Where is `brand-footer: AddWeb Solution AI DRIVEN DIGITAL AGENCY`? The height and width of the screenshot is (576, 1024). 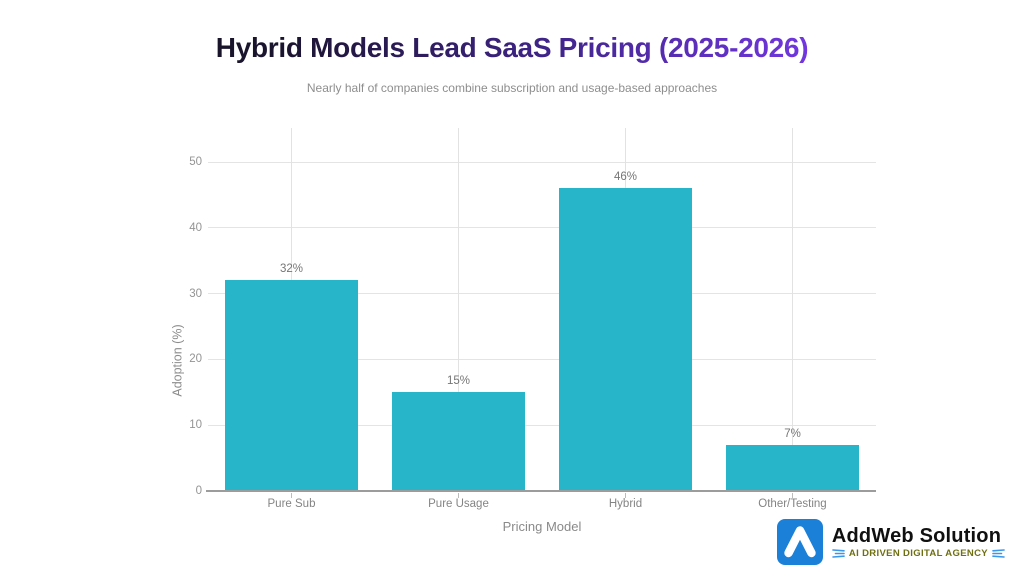 brand-footer: AddWeb Solution AI DRIVEN DIGITAL AGENCY is located at coordinates (890, 542).